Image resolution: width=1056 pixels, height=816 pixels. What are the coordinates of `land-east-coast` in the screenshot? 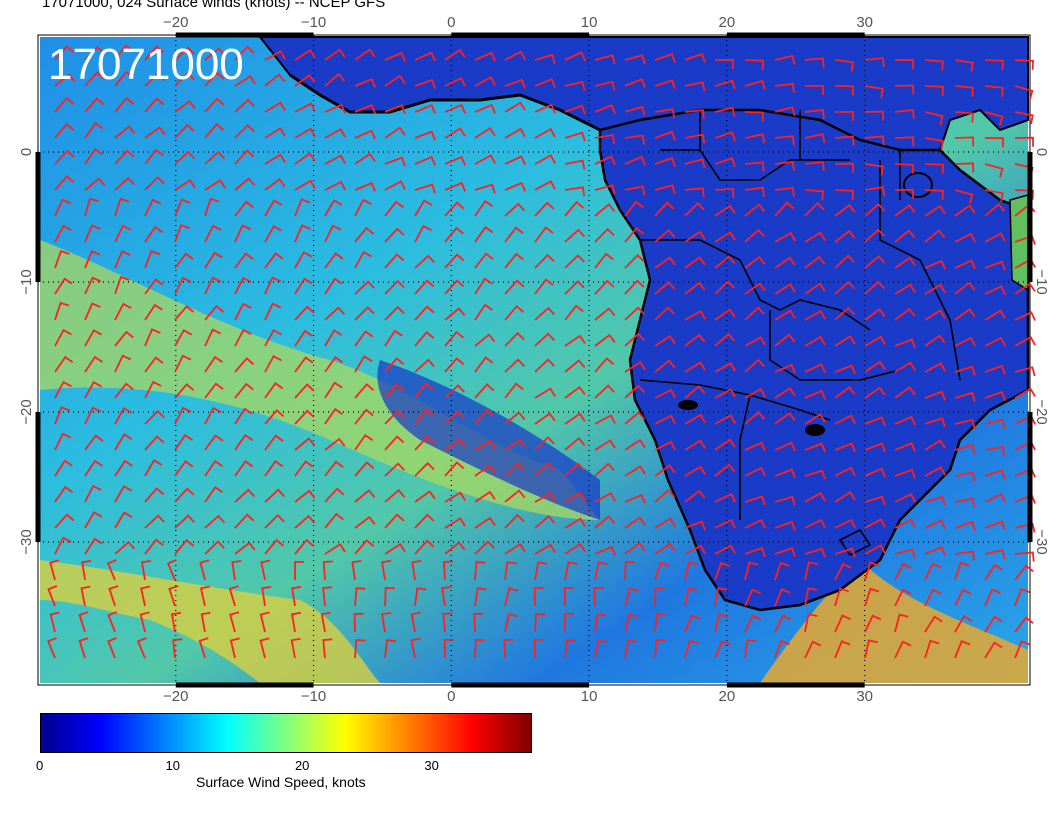 It's located at (1019, 243).